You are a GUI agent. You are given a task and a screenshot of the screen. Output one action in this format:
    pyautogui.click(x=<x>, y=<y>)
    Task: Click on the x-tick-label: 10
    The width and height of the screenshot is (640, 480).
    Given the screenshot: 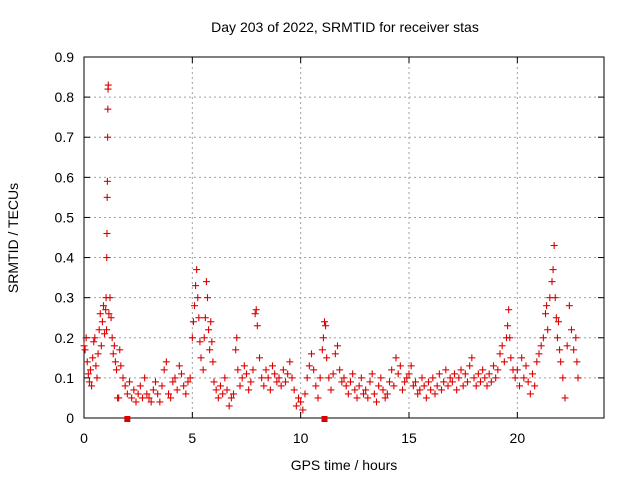 What is the action you would take?
    pyautogui.click(x=301, y=438)
    